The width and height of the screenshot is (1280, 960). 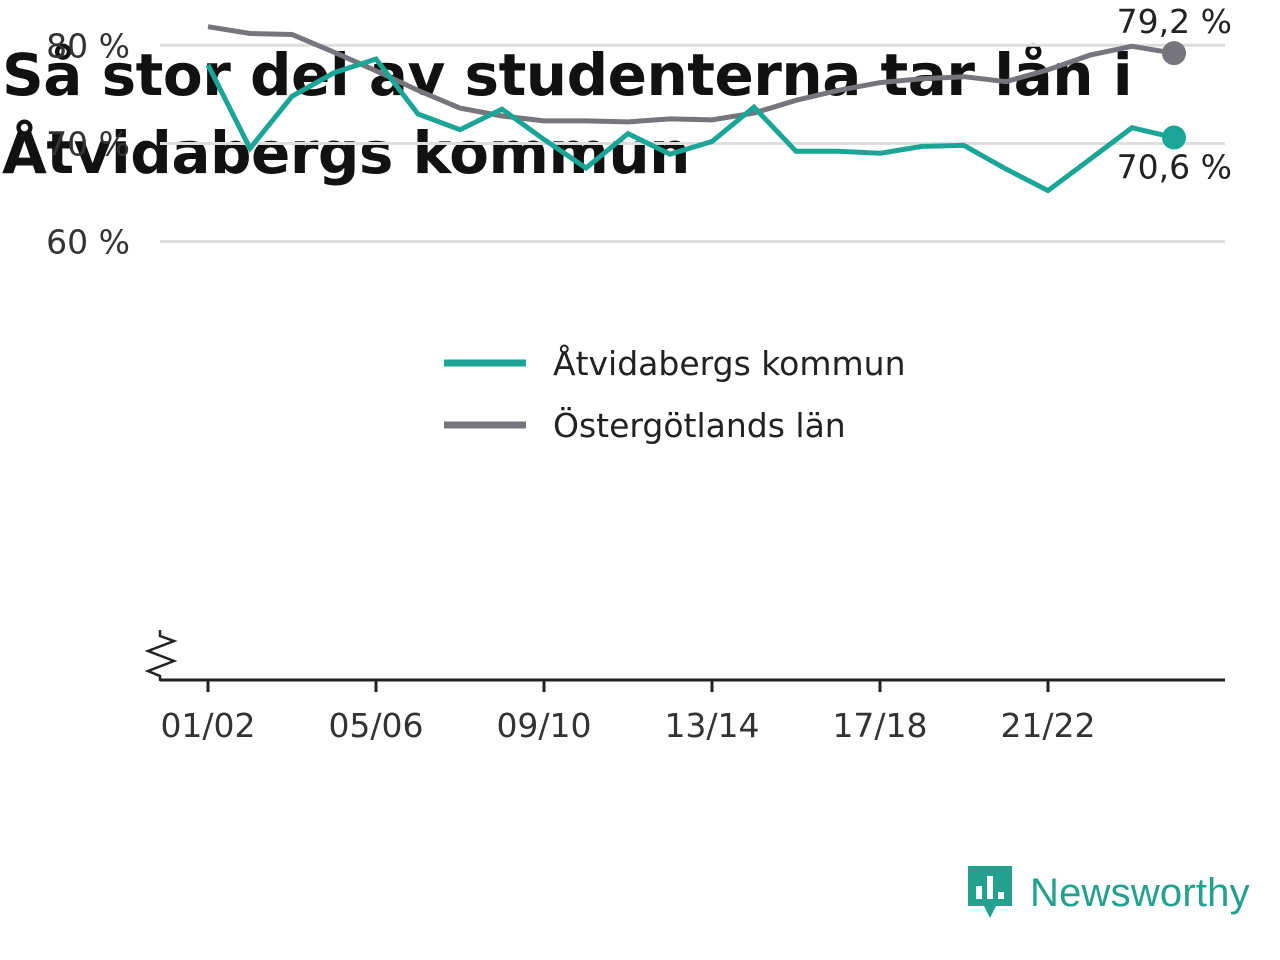 What do you see at coordinates (879, 725) in the screenshot?
I see `x-tick-label: 17/18` at bounding box center [879, 725].